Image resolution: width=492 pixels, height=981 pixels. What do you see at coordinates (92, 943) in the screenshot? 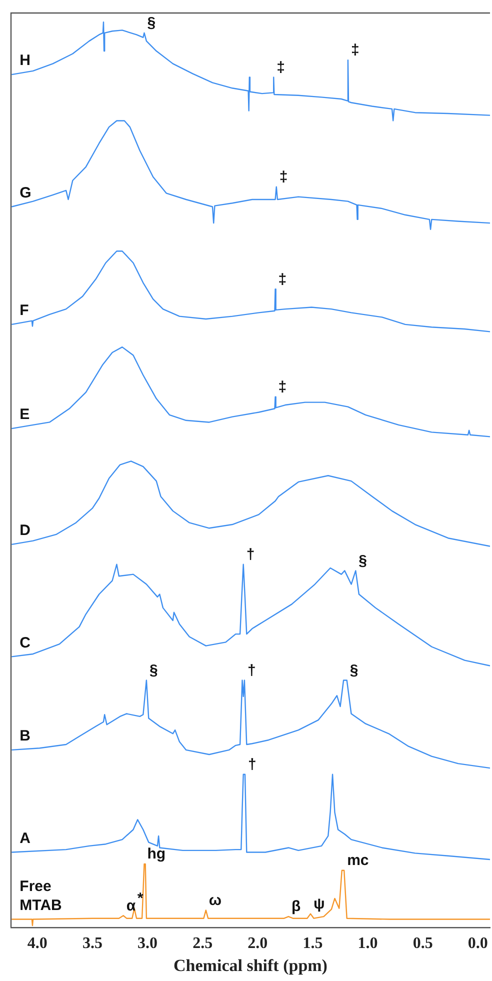
I see `x-tick-label: 3.5` at bounding box center [92, 943].